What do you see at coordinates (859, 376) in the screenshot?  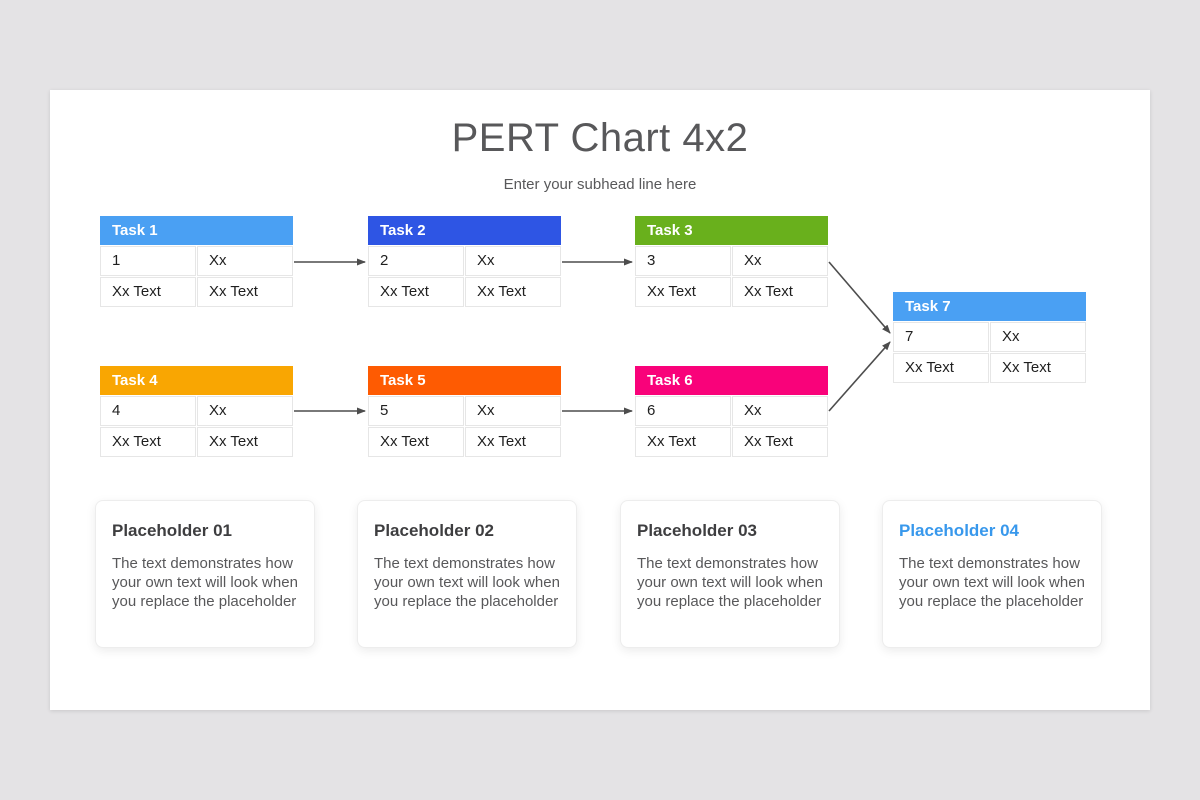 I see `arrow-task6-task7` at bounding box center [859, 376].